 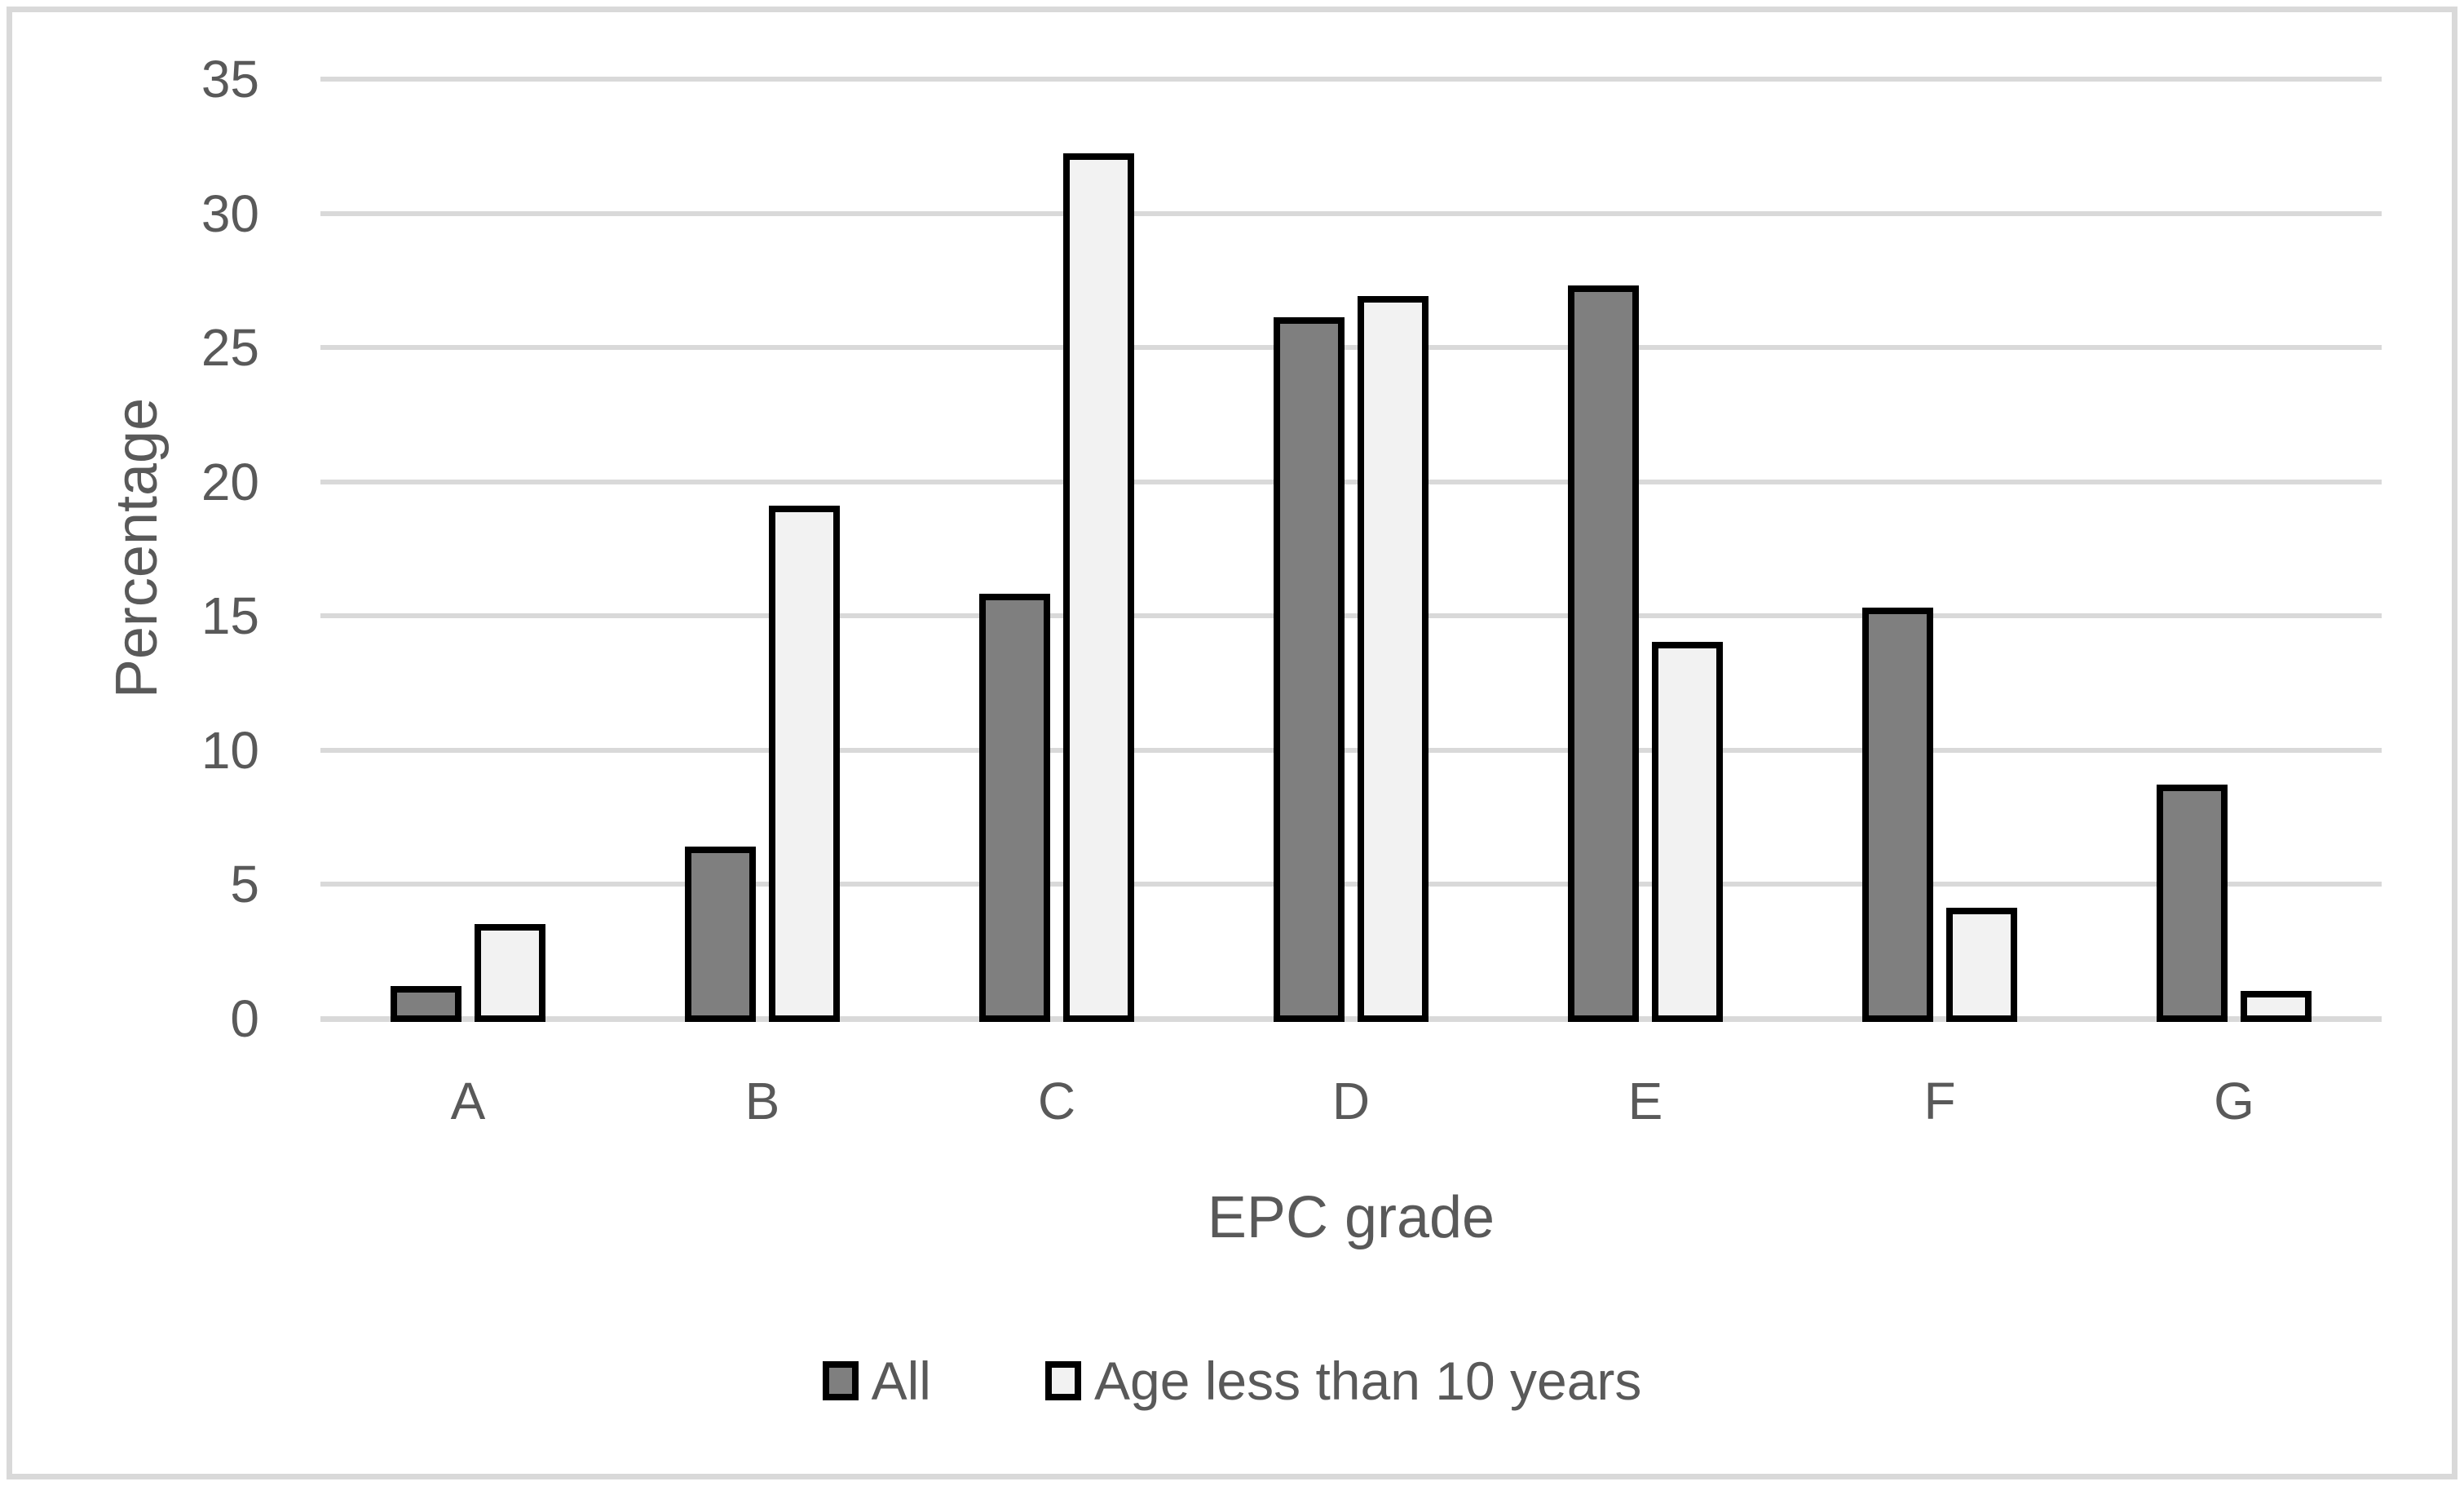 I want to click on bar-all-c, so click(x=1014, y=808).